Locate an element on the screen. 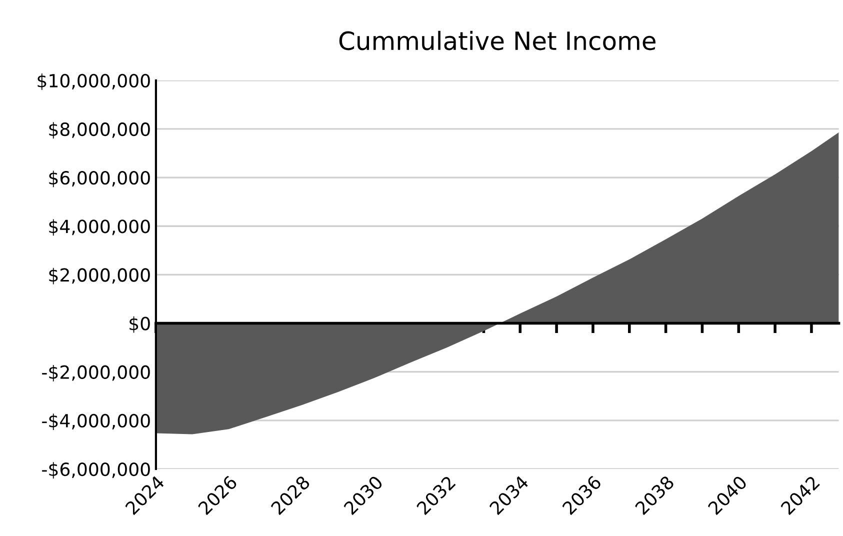 This screenshot has width=843, height=536. y-tick-label: $10,000,000 is located at coordinates (94, 82).